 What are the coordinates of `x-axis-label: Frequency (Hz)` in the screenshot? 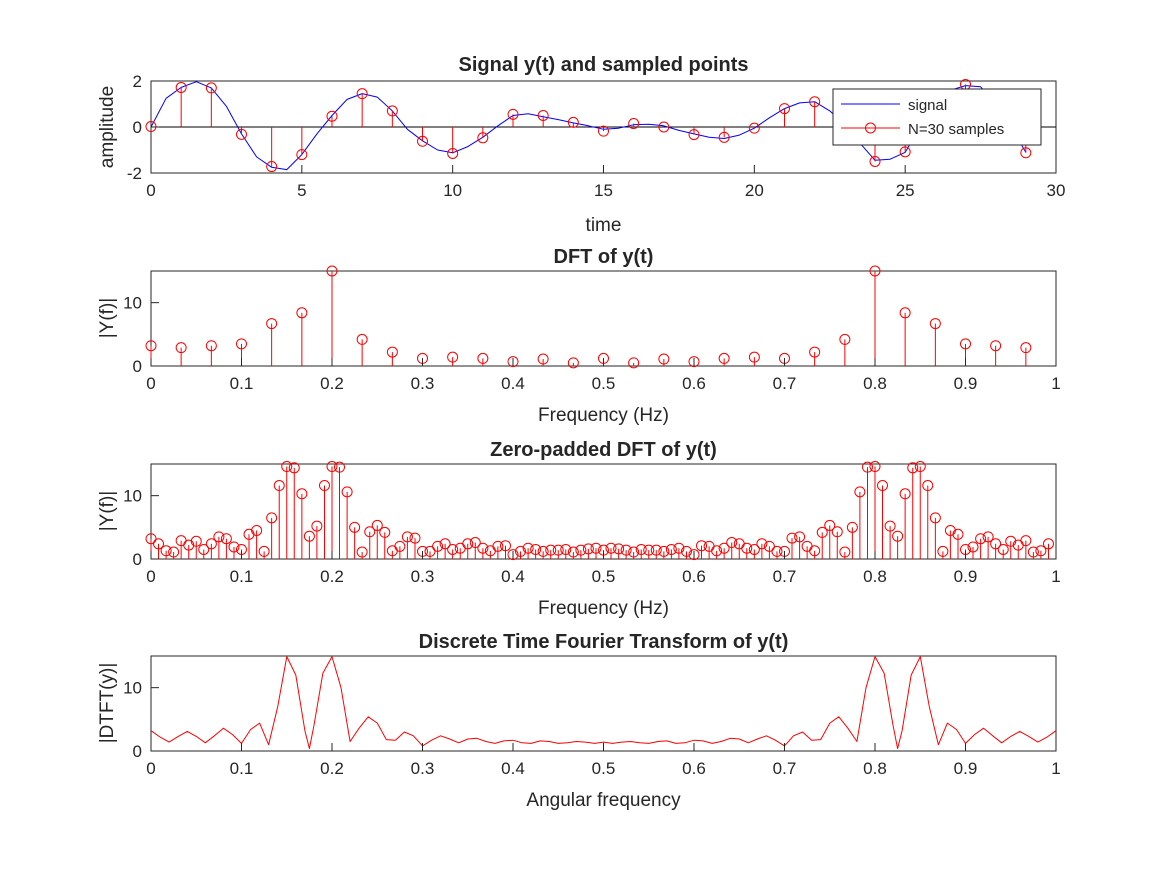 It's located at (603, 415).